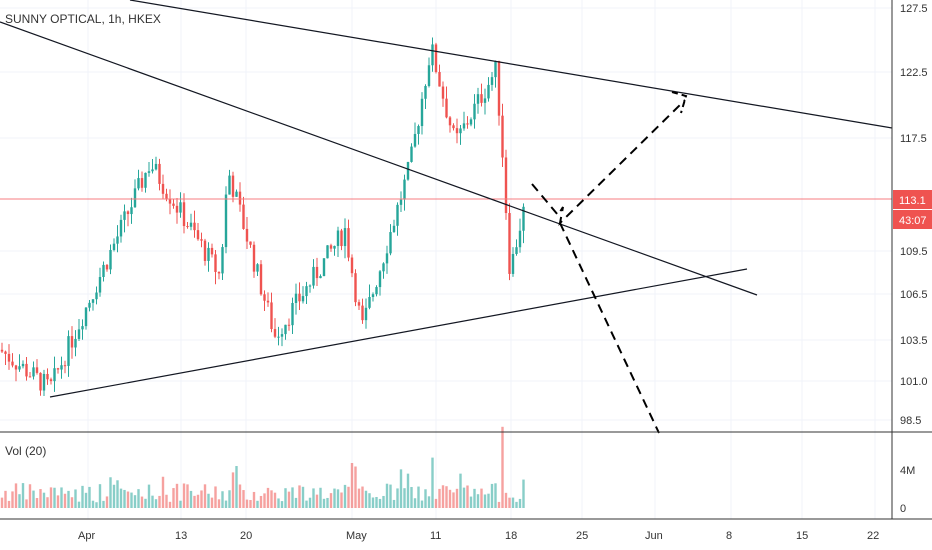 This screenshot has width=932, height=550. What do you see at coordinates (478, 536) in the screenshot?
I see `time-axis: Apr 13 20 May 11 18 25 Jun 8 15 22` at bounding box center [478, 536].